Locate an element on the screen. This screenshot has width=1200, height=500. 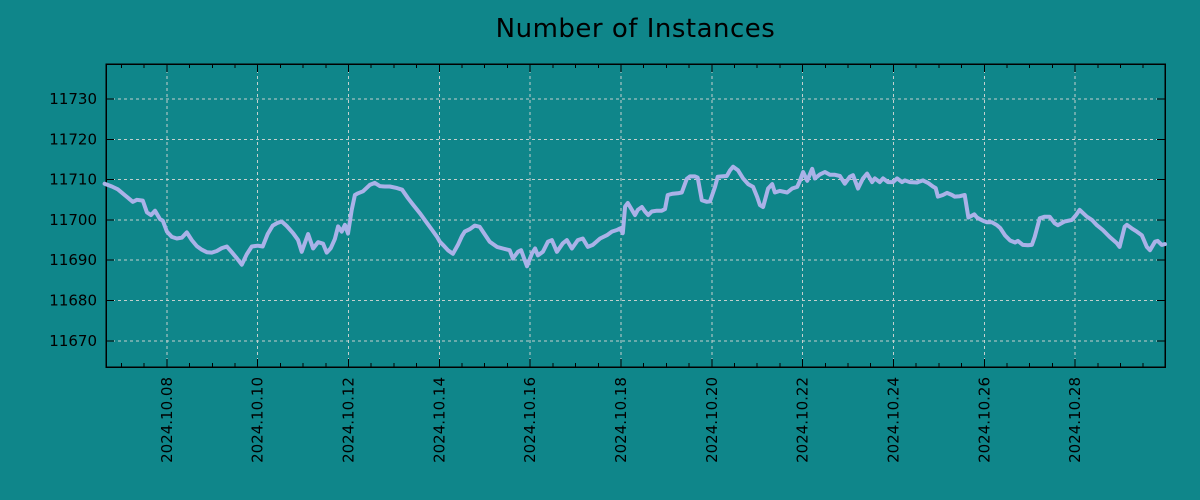
x-tick-label: 2024.10.14 is located at coordinates (439, 420).